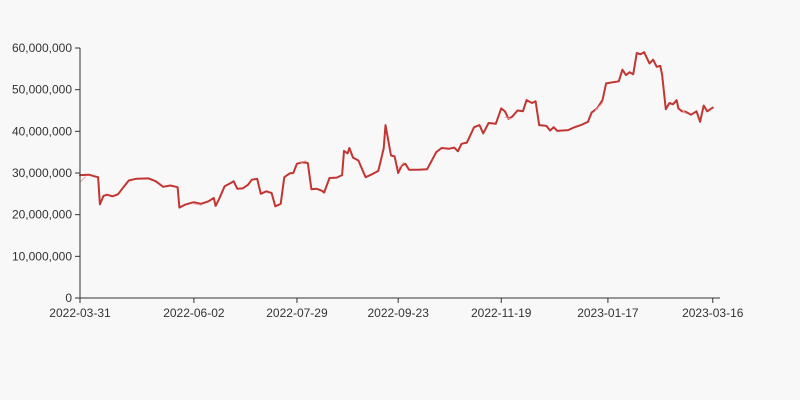 The image size is (800, 400). What do you see at coordinates (194, 313) in the screenshot?
I see `x-tick-label: 2022-06-02` at bounding box center [194, 313].